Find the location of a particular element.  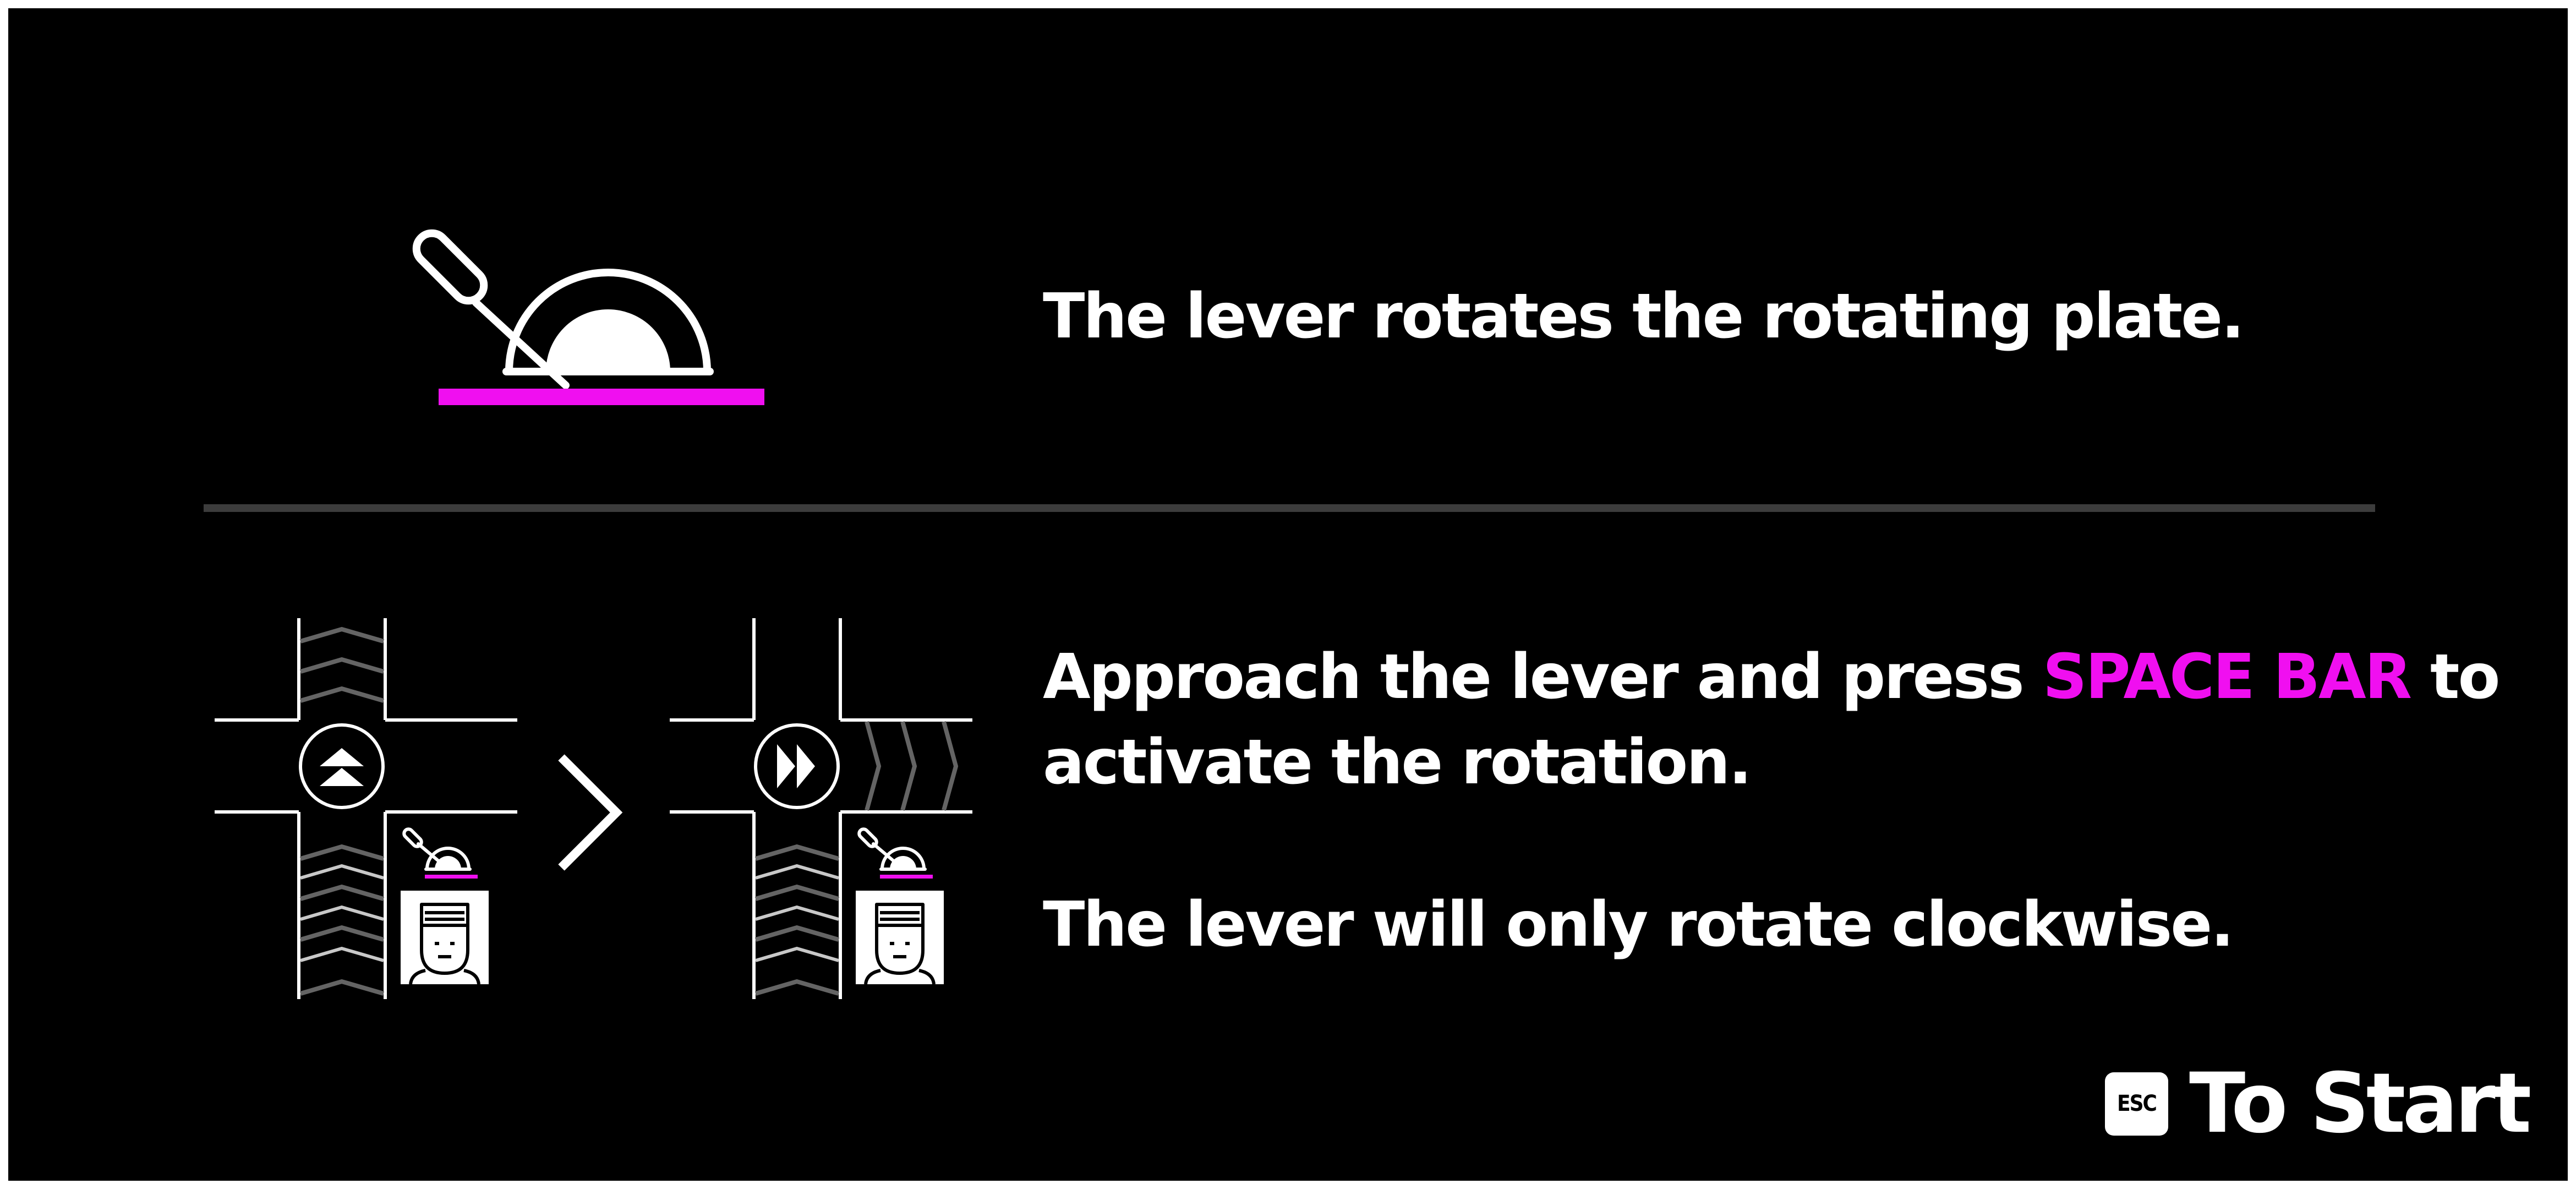

approach-suffix: to is located at coordinates (2455, 677).